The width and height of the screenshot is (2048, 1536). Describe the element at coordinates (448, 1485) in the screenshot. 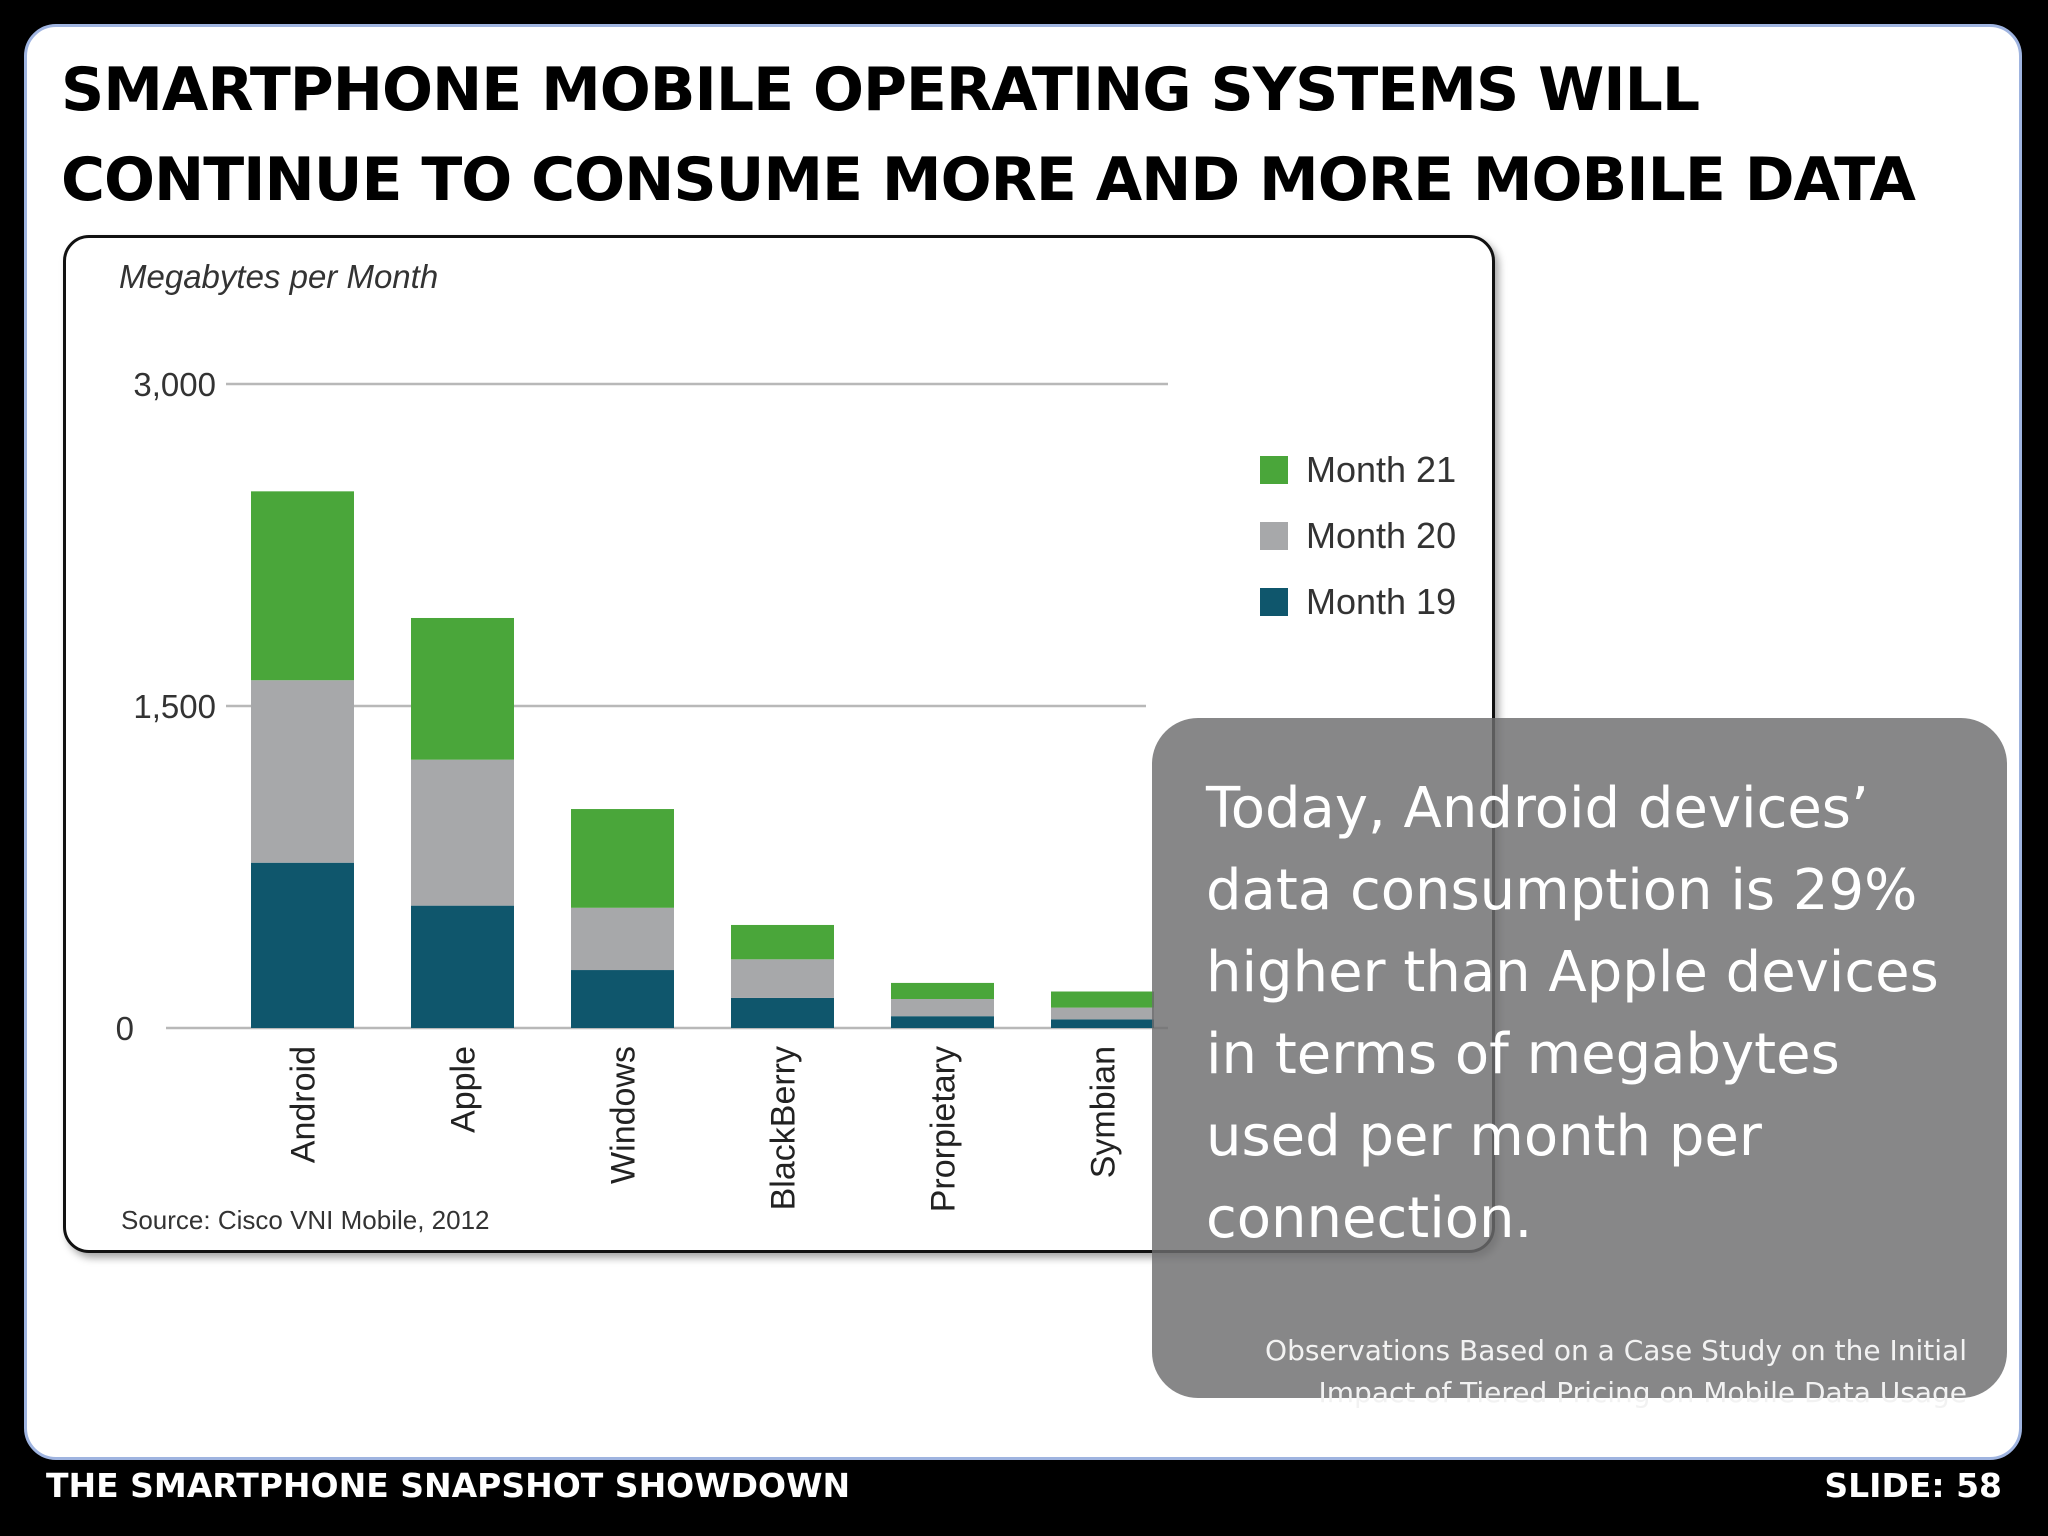

I see `footer-title: THE SMARTPHONE SNAPSHOT SHOWDOWN` at that location.